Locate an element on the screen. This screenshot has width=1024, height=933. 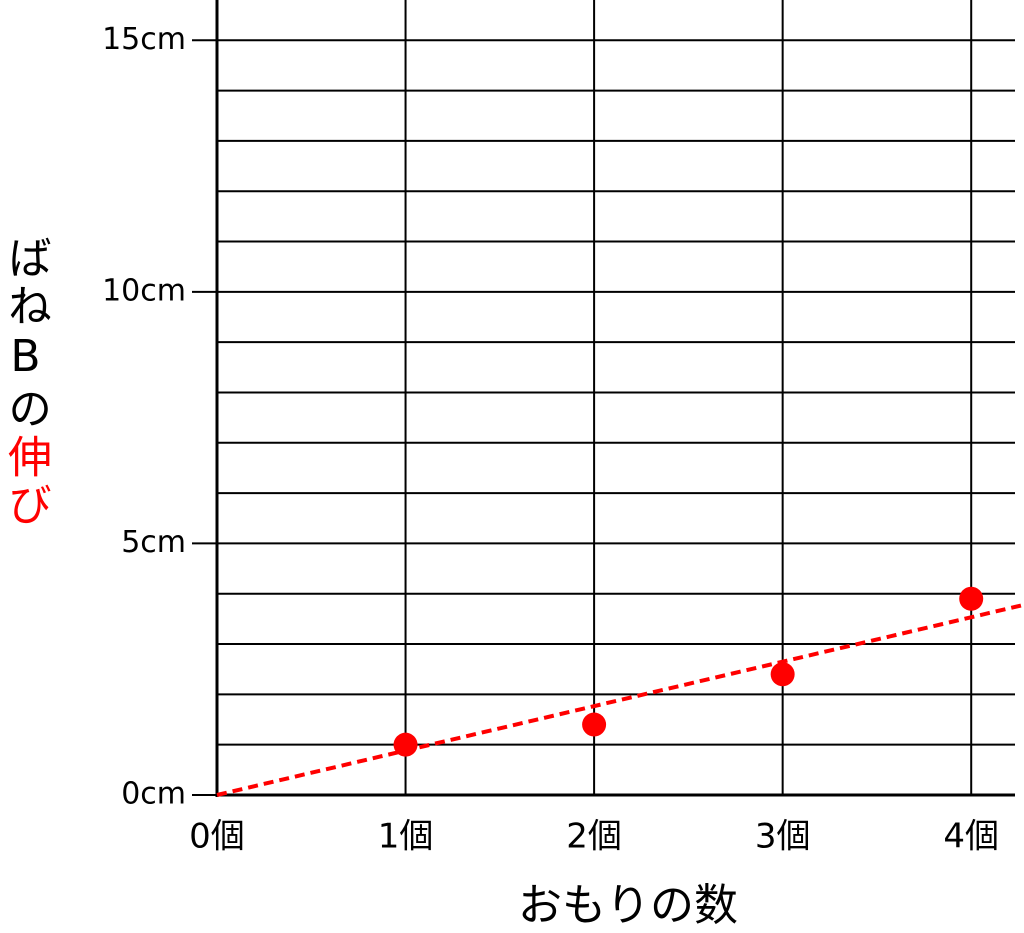
x-axis-label: おもりの数 is located at coordinates (628, 905).